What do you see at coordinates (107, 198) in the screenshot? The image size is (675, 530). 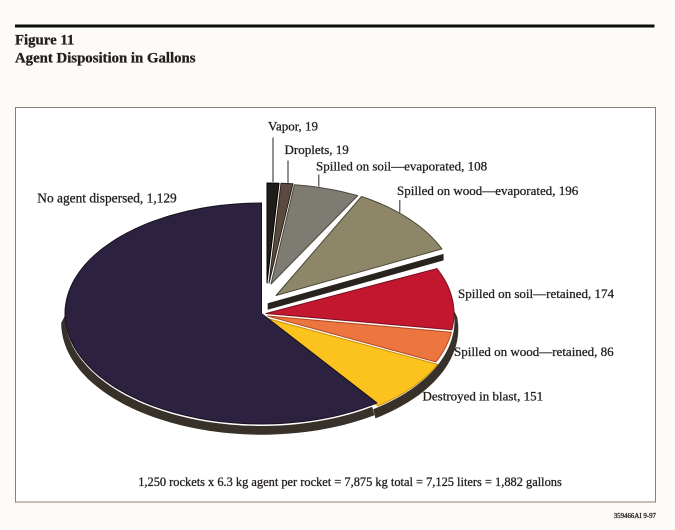 I see `svg-text: No agent dispersed, 1,129` at bounding box center [107, 198].